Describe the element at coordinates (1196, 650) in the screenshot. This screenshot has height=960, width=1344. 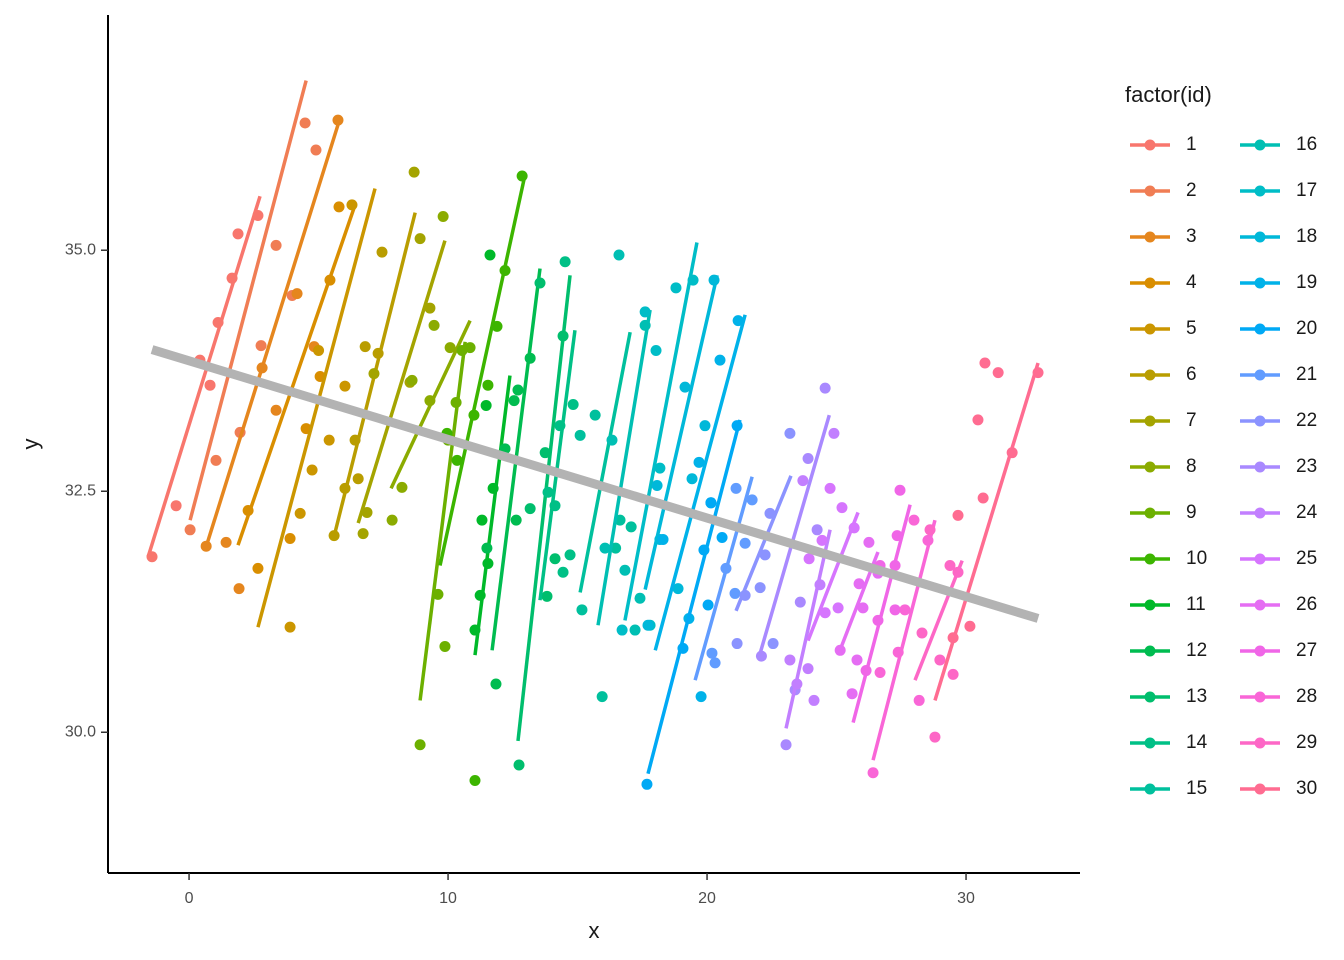
I see `legend-label: 12` at that location.